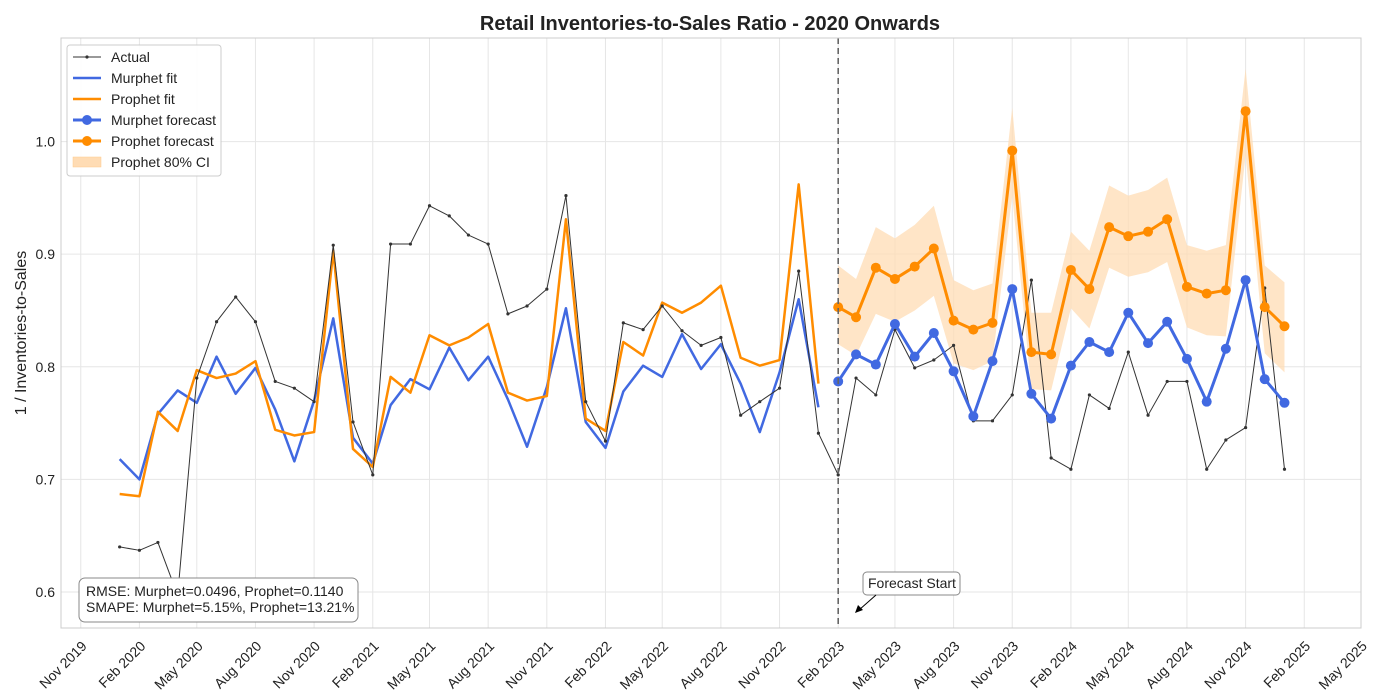 The height and width of the screenshot is (700, 1400). I want to click on y-tick-label-4: 1.0, so click(46, 142).